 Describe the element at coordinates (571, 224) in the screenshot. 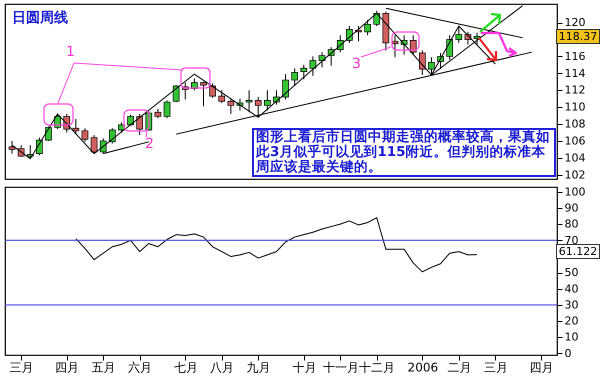

I see `y-tick-label: 80` at that location.